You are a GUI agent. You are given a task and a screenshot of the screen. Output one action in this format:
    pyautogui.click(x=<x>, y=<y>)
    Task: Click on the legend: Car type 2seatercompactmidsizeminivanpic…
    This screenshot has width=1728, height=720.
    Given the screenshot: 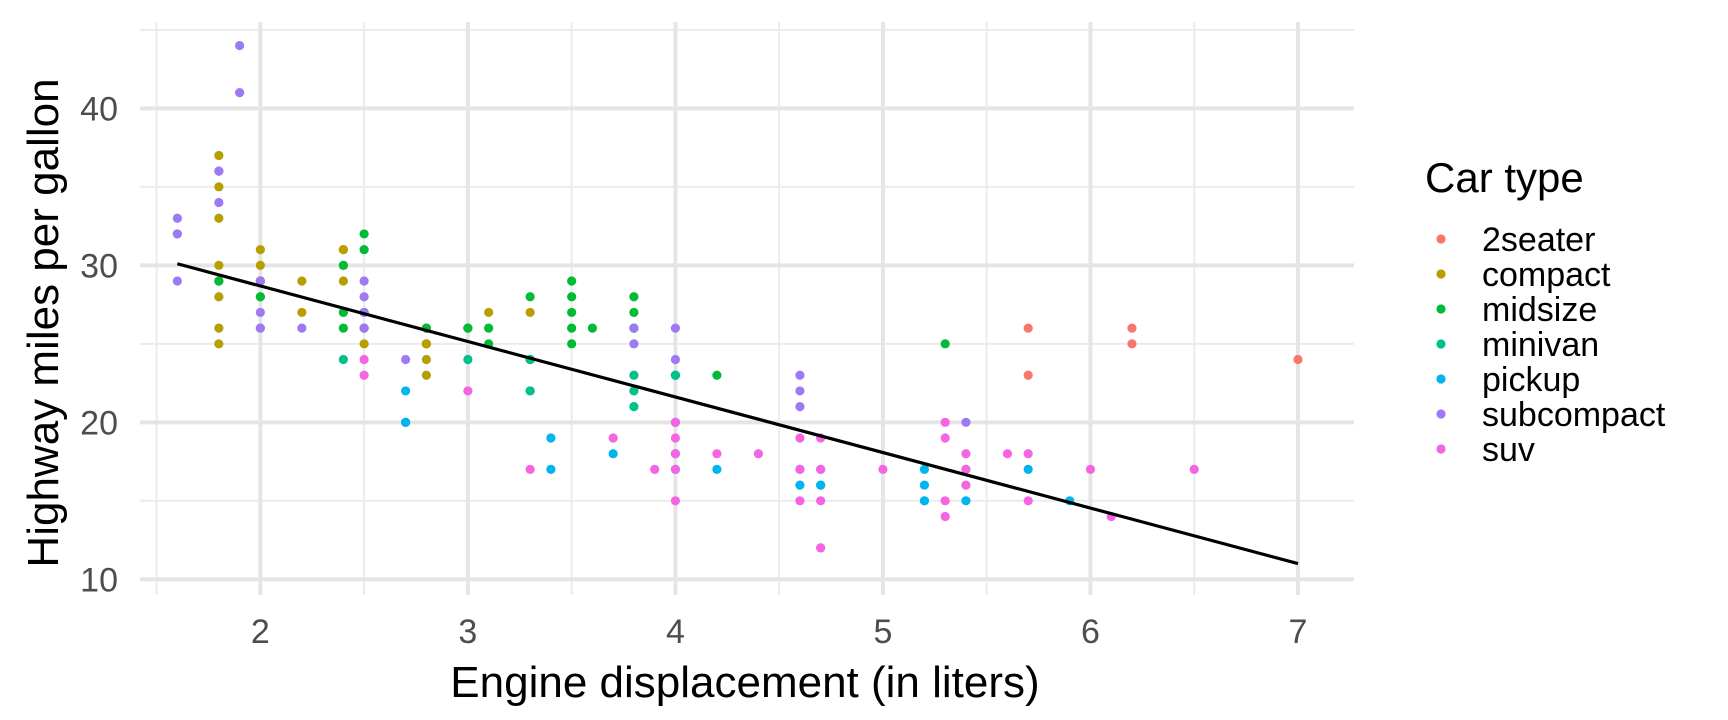 What is the action you would take?
    pyautogui.click(x=1545, y=311)
    